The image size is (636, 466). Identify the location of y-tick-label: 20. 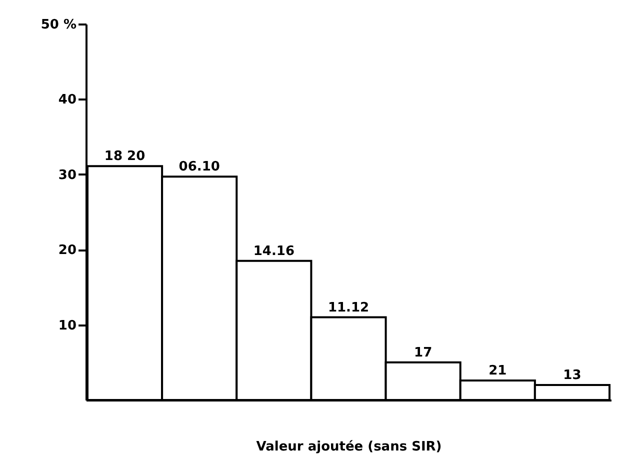
(67, 250).